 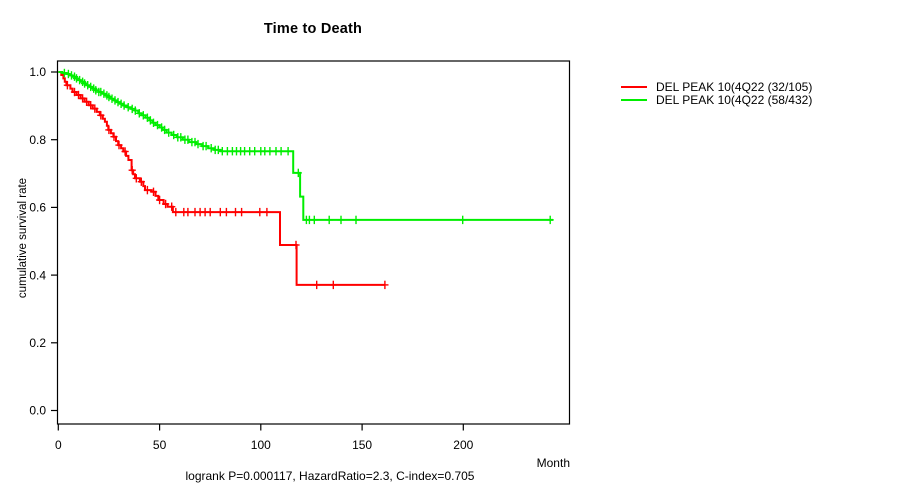 What do you see at coordinates (313, 29) in the screenshot?
I see `chart-title: Time to Death` at bounding box center [313, 29].